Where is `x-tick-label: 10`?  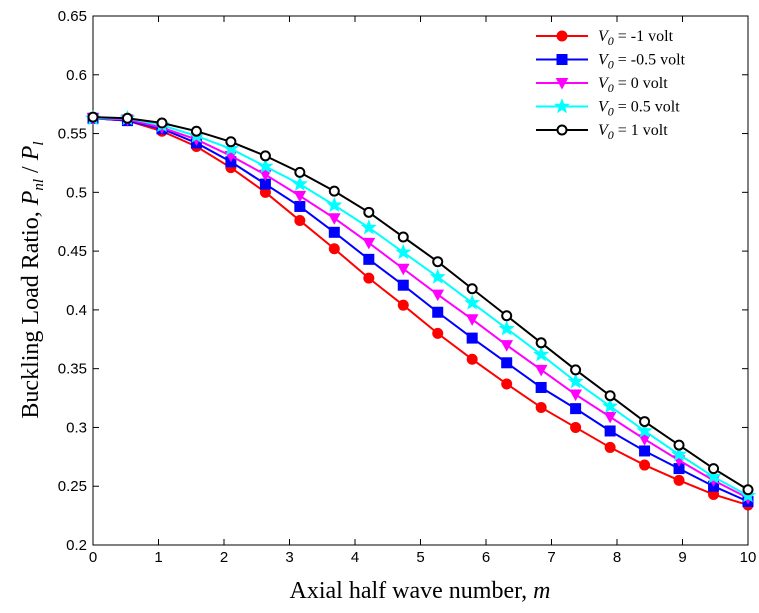 x-tick-label: 10 is located at coordinates (748, 557).